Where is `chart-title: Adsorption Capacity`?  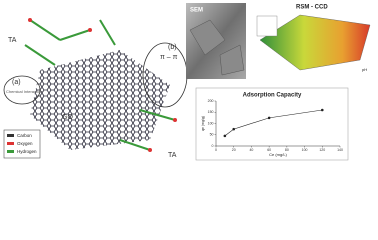 chart-title: Adsorption Capacity is located at coordinates (272, 96).